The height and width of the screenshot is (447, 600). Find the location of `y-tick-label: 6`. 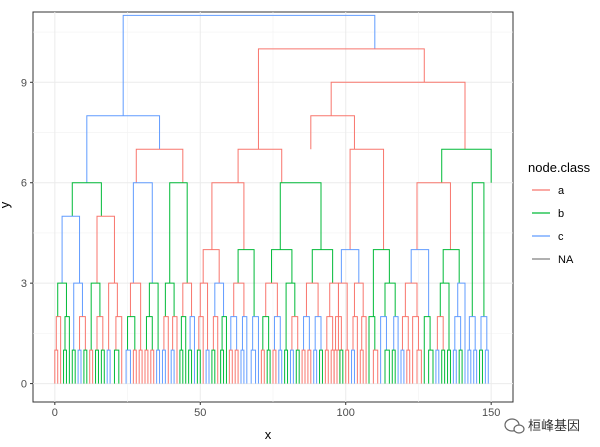

y-tick-label: 6 is located at coordinates (24, 184).